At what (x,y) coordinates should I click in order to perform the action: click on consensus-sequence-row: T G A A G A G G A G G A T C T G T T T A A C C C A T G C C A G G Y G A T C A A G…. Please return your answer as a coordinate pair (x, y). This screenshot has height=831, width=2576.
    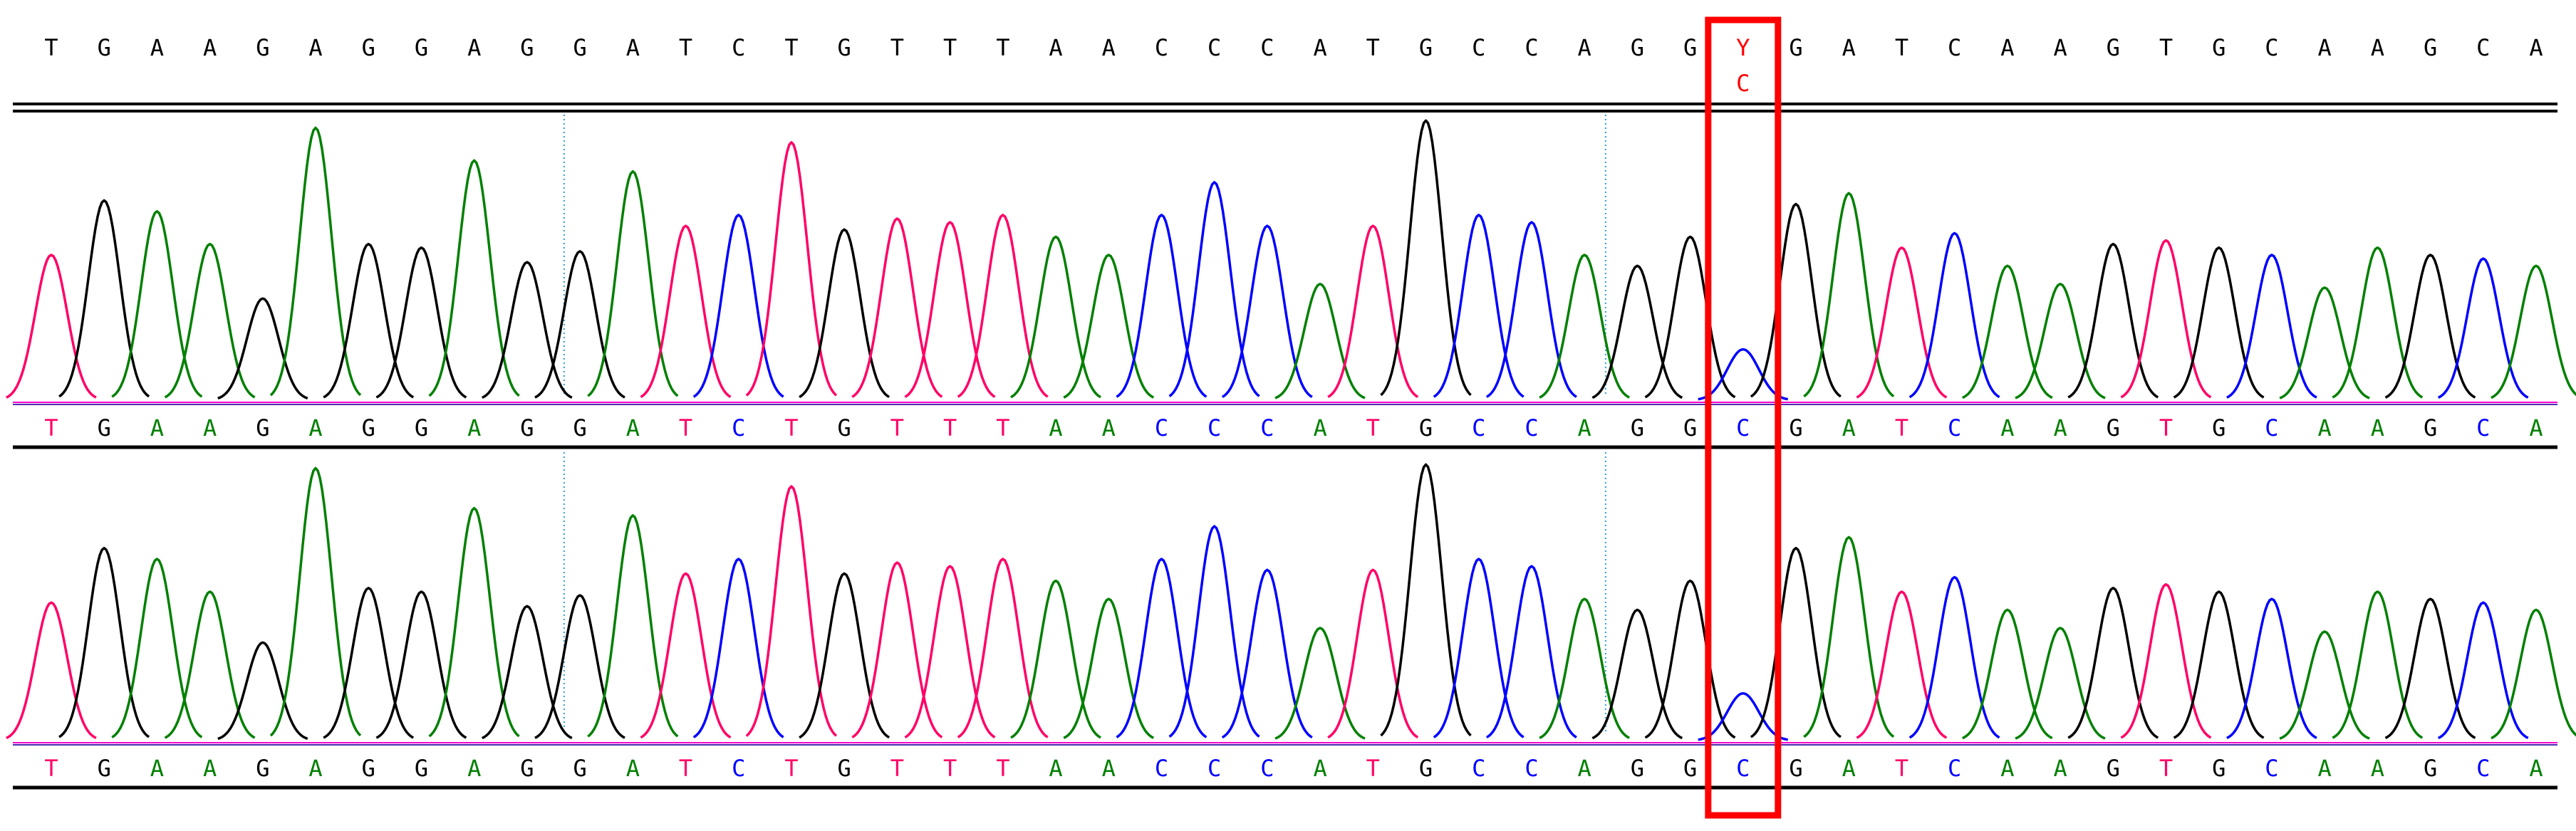
    Looking at the image, I should click on (1293, 65).